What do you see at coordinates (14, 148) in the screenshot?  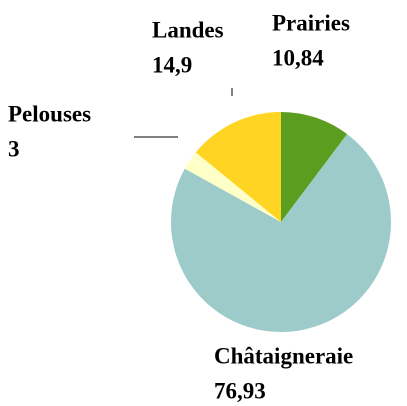 I see `slice-value: 3` at bounding box center [14, 148].